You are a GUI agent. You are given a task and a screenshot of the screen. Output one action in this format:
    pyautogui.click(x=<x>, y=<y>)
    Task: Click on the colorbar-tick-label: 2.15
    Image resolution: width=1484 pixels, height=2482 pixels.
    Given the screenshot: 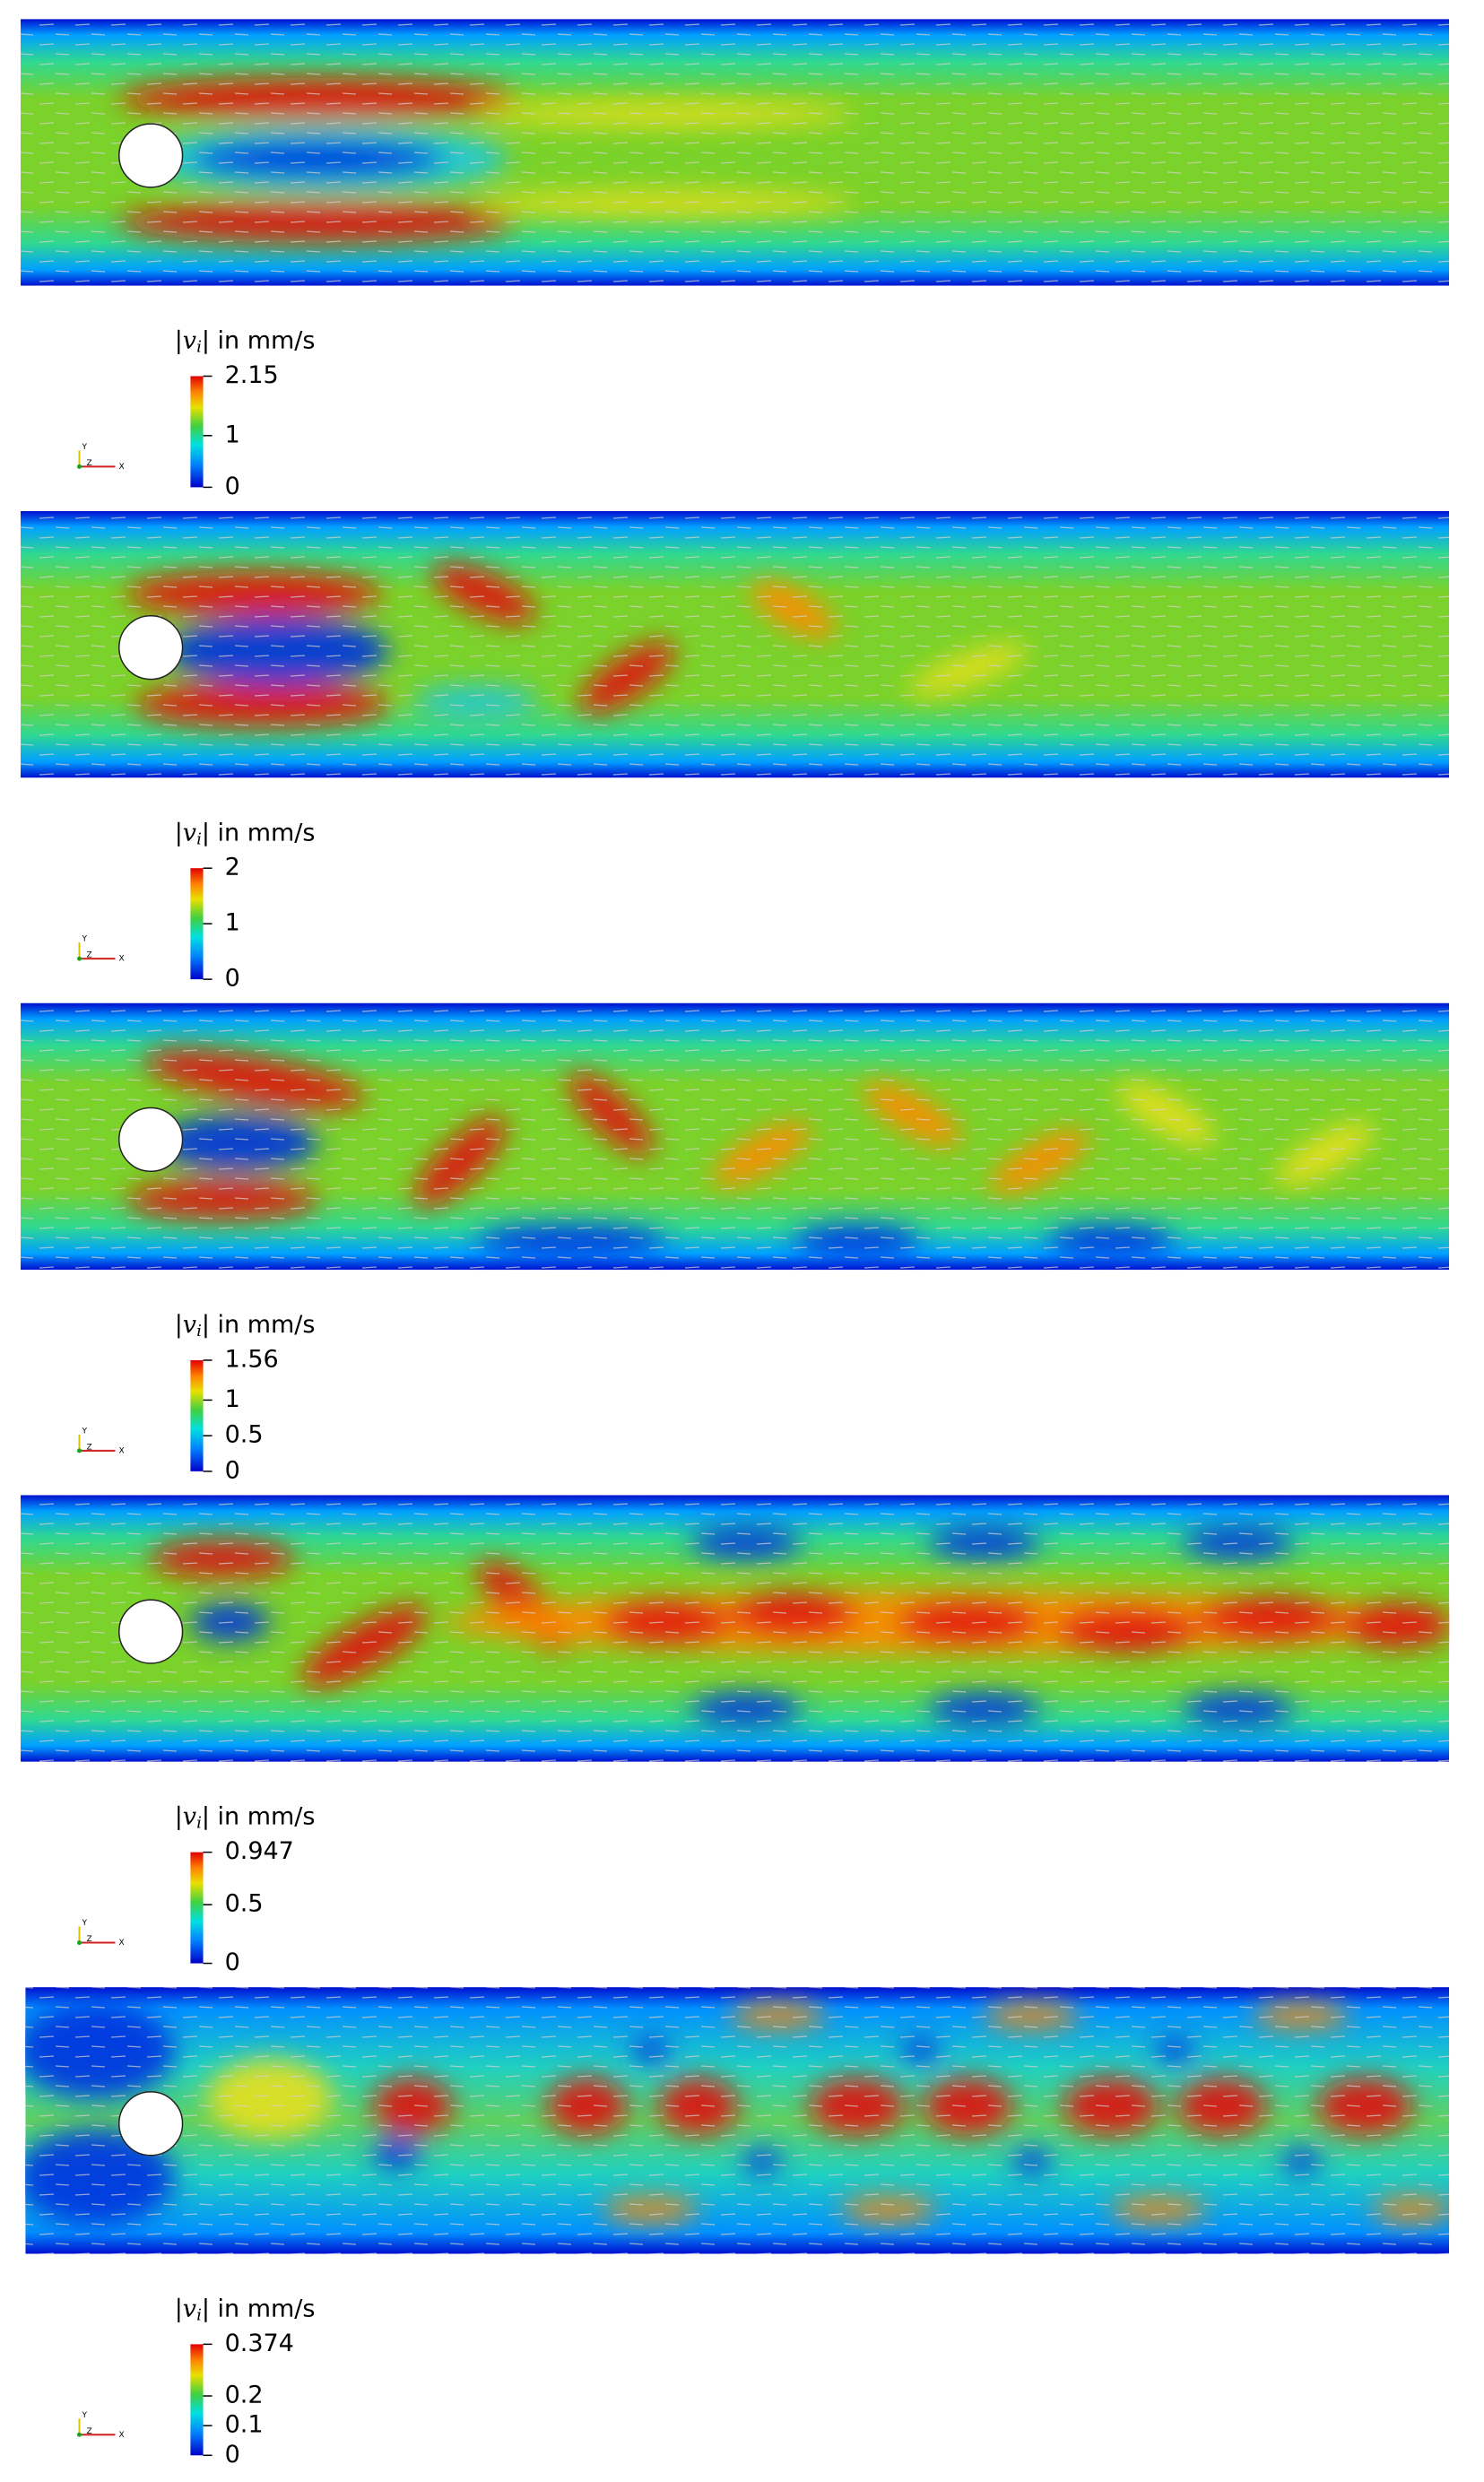 What is the action you would take?
    pyautogui.click(x=252, y=375)
    